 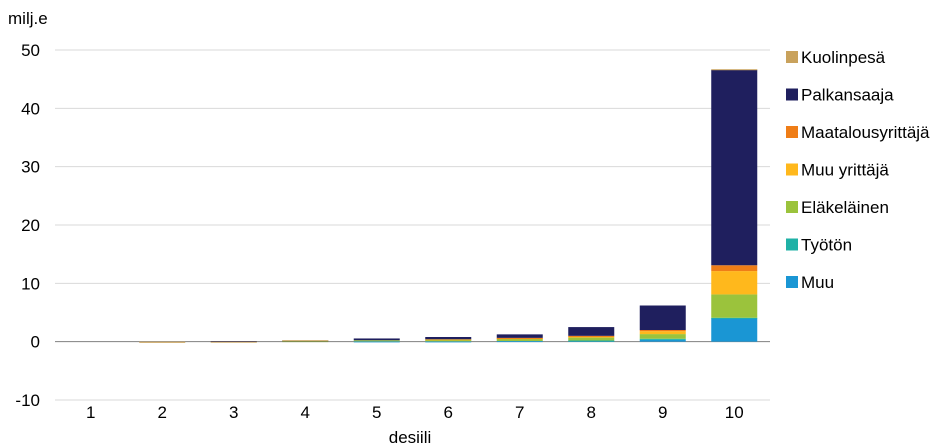 What do you see at coordinates (817, 282) in the screenshot?
I see `legend-label: Muu` at bounding box center [817, 282].